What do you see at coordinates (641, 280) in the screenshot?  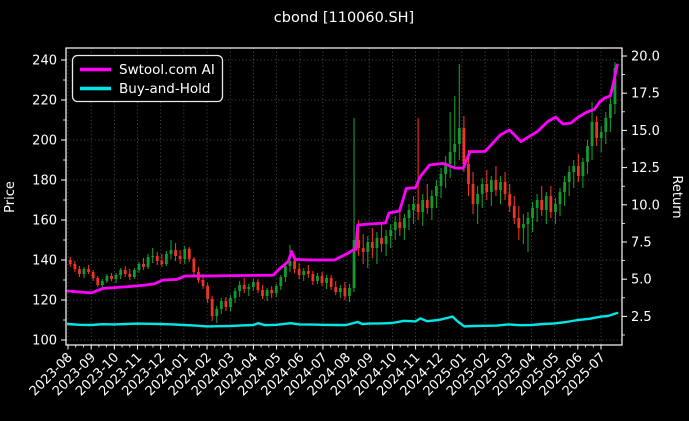 I see `y-tick-label-right: 5.0` at bounding box center [641, 280].